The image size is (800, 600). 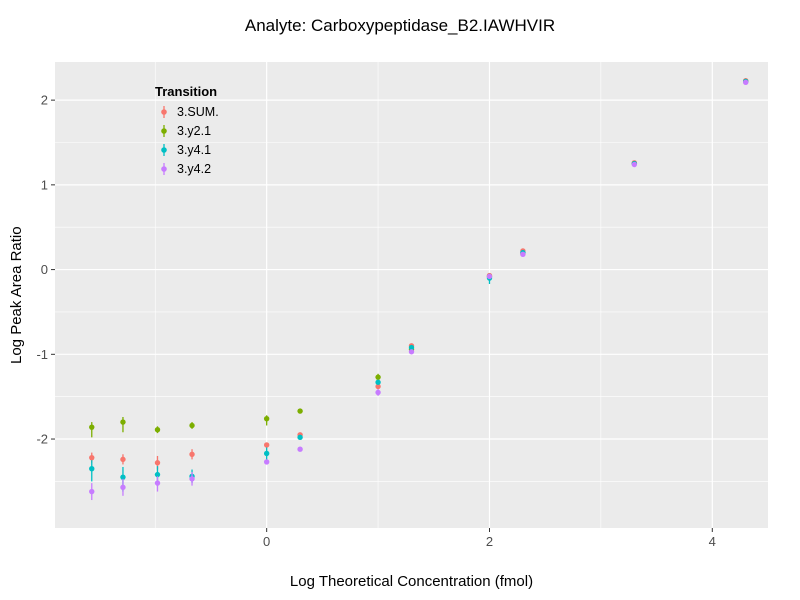 I want to click on y-tick-label: 2, so click(x=44, y=100).